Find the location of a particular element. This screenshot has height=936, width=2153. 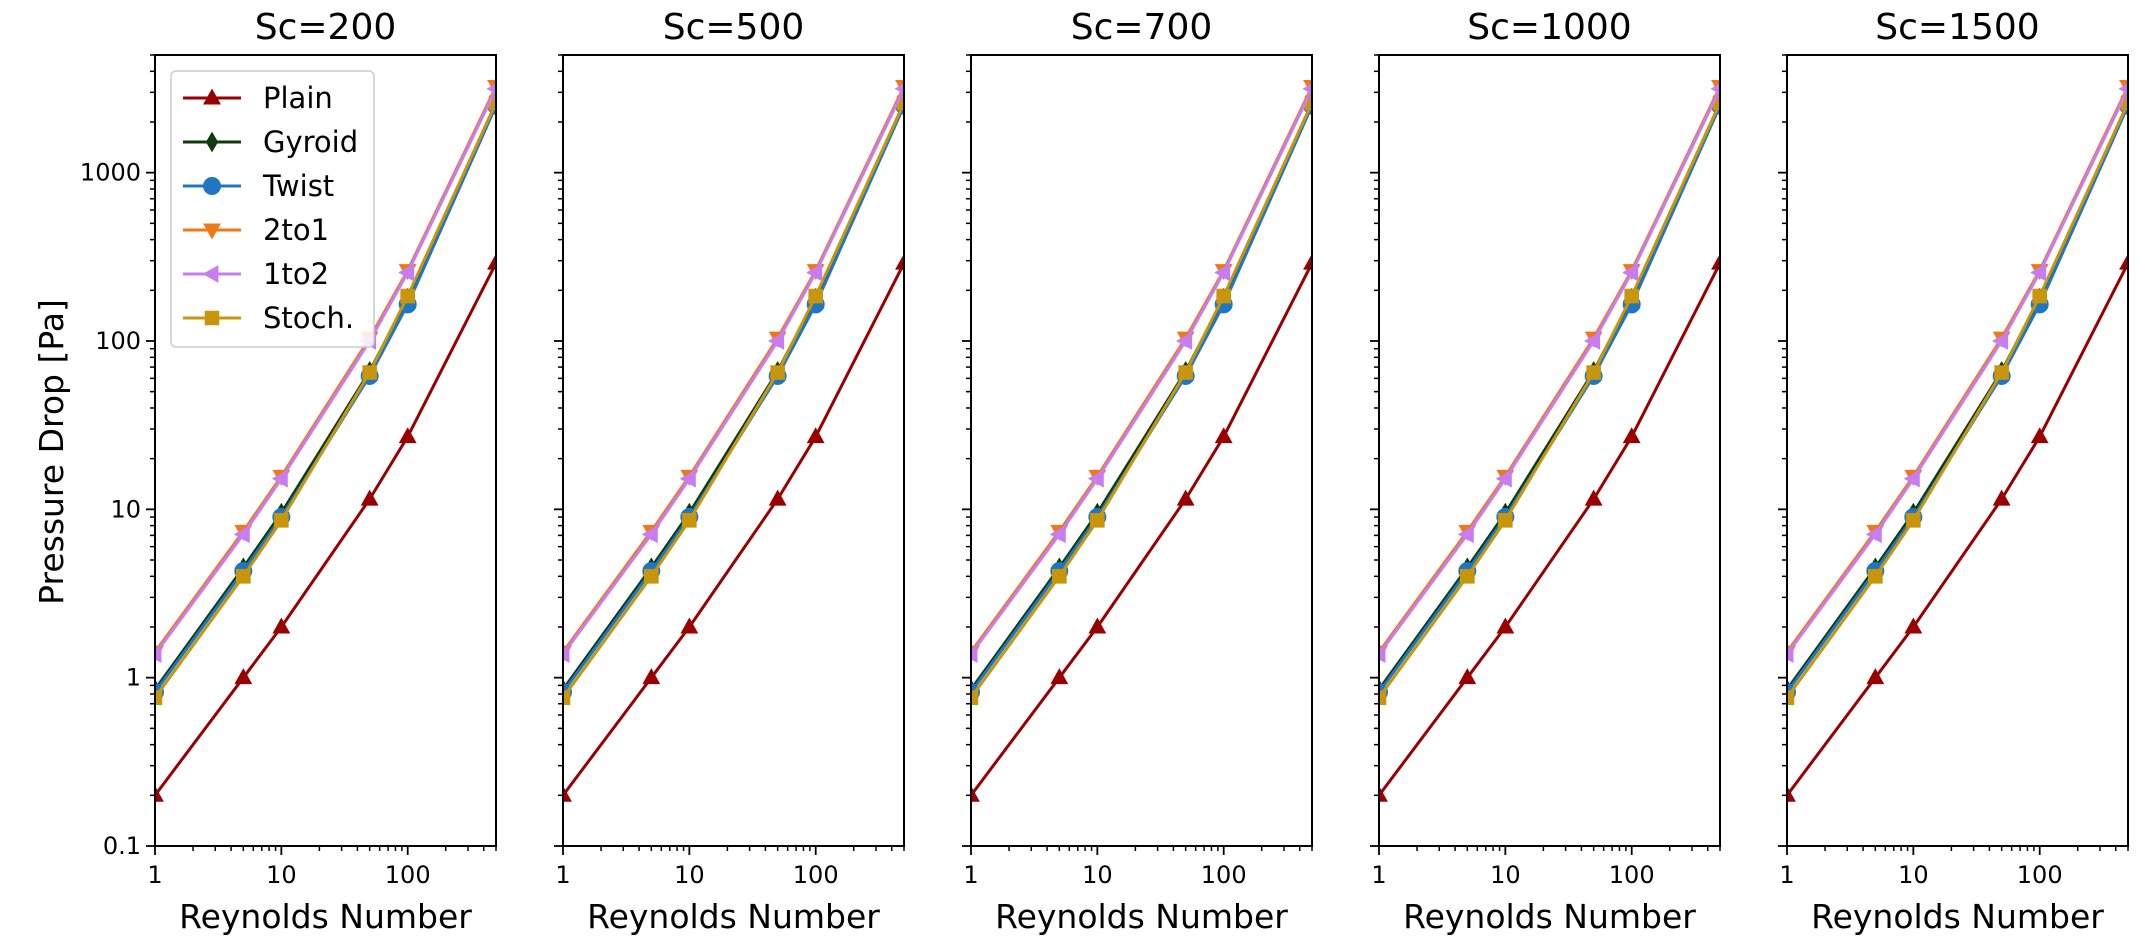

panel-title: Sc=1500 is located at coordinates (1957, 27).